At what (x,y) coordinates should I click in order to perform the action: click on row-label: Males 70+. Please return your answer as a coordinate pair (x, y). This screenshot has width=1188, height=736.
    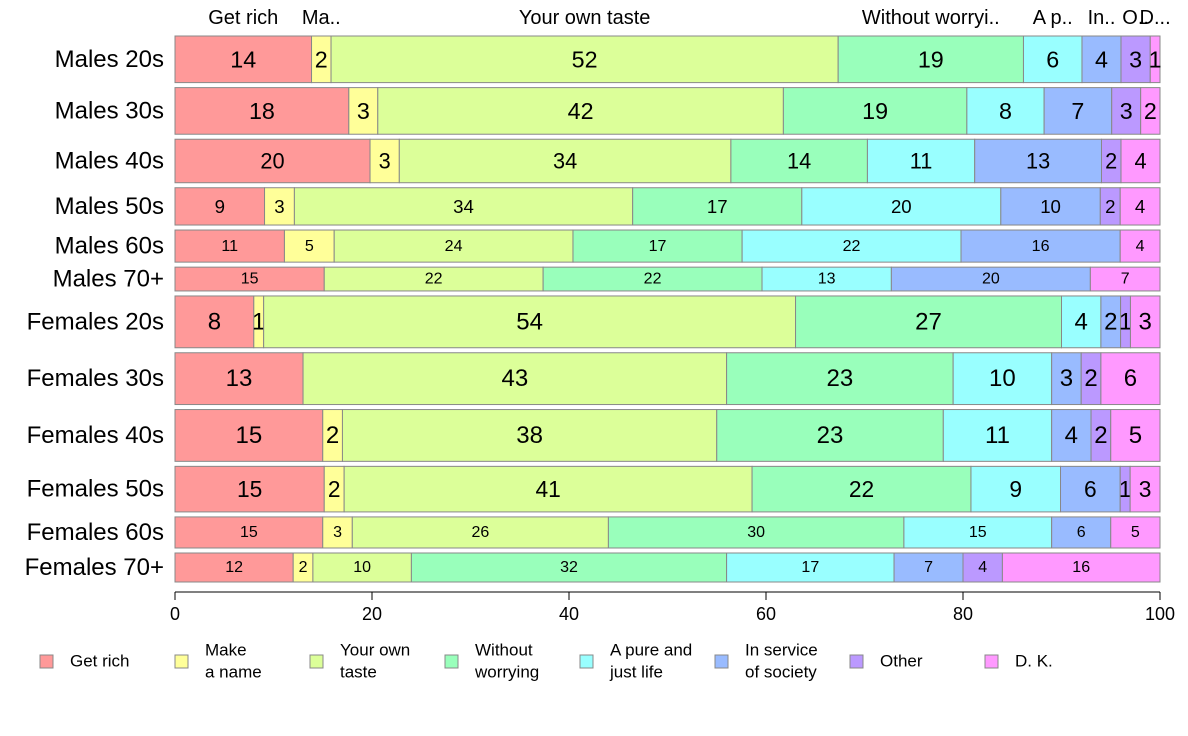
    Looking at the image, I should click on (108, 279).